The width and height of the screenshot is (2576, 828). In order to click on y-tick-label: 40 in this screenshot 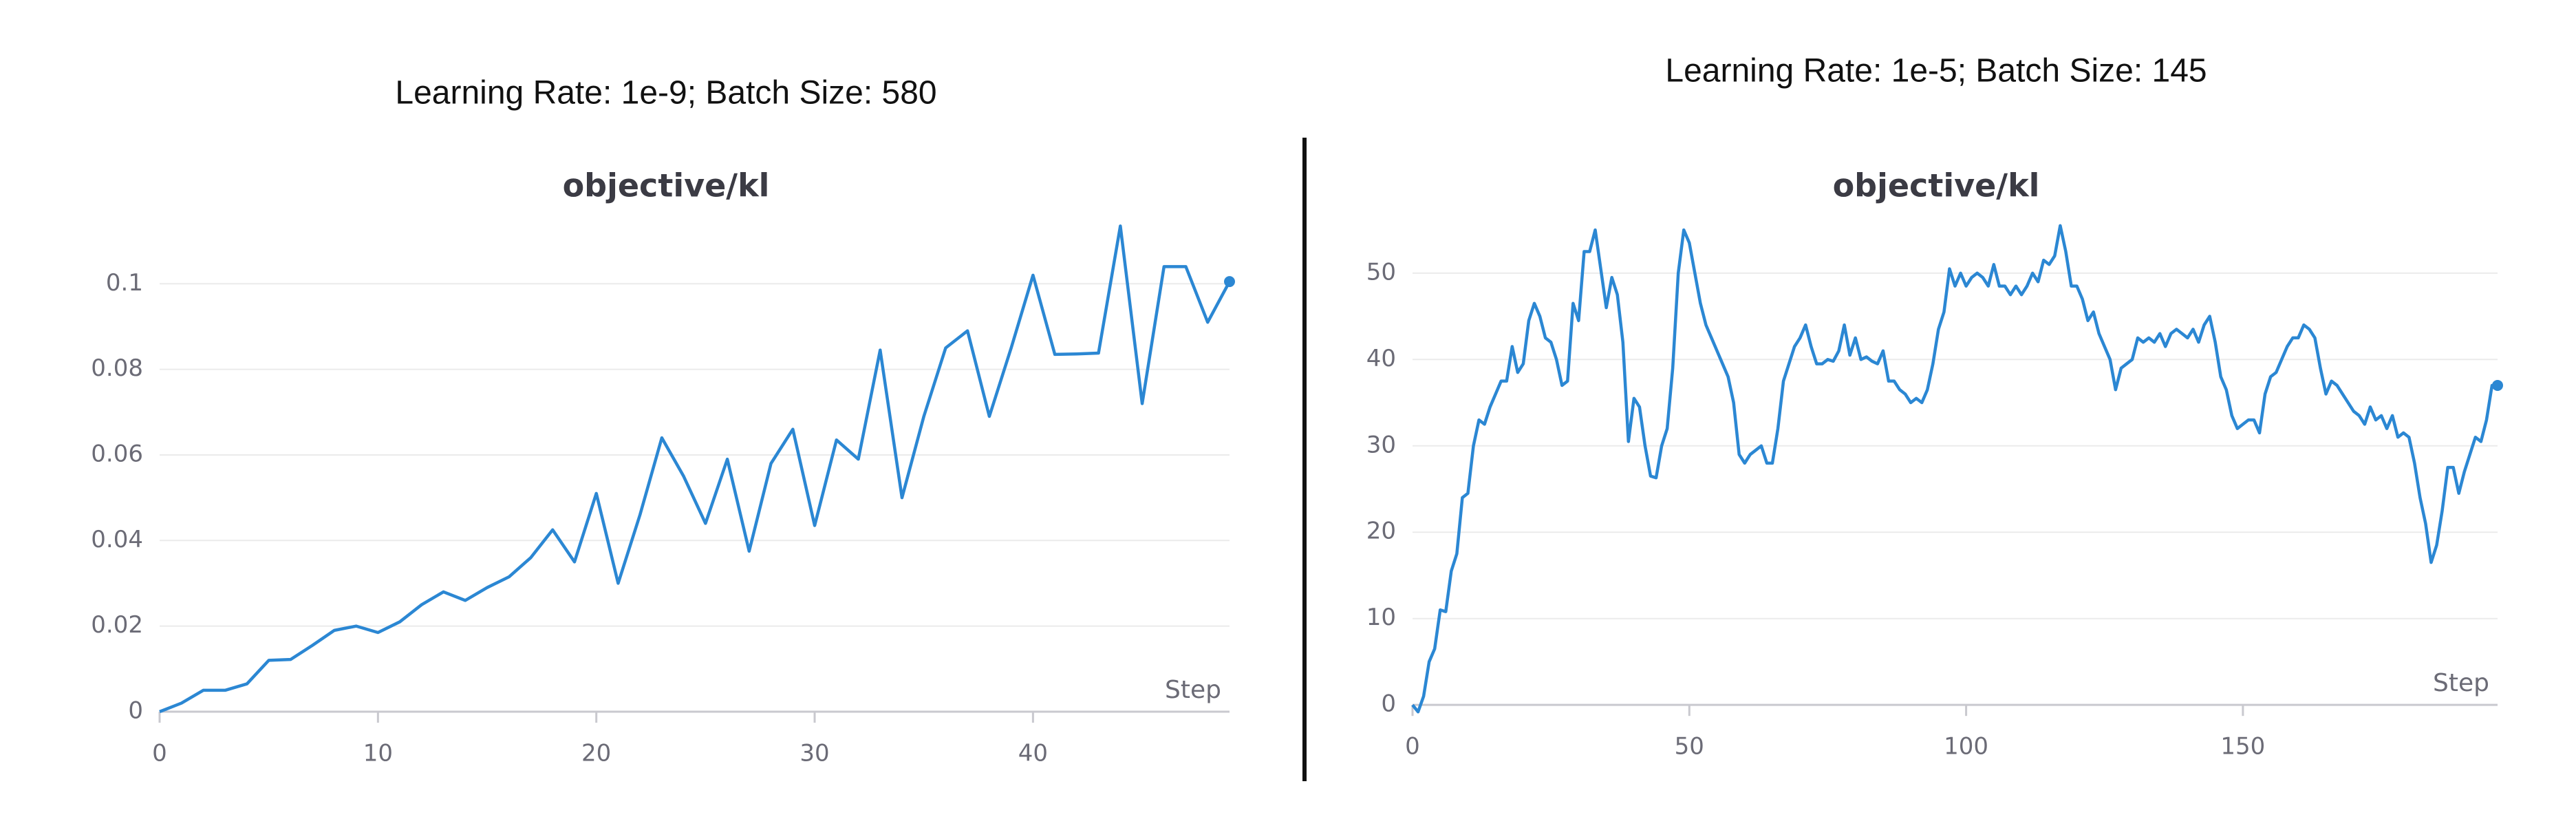, I will do `click(1381, 358)`.